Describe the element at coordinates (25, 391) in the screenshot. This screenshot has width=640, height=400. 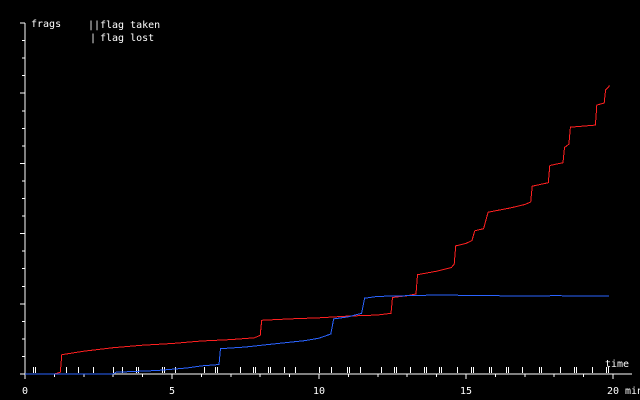
I see `x-tick-label: 0` at that location.